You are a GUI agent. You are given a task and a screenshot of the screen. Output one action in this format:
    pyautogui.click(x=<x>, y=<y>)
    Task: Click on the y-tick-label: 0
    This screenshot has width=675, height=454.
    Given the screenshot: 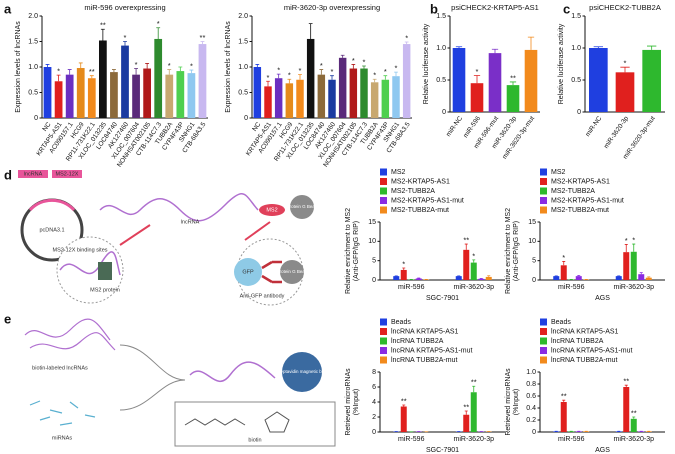 What is the action you would take?
    pyautogui.click(x=36, y=118)
    